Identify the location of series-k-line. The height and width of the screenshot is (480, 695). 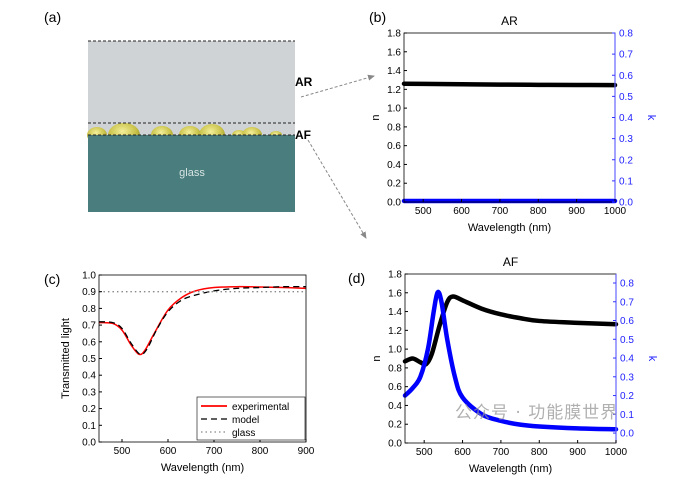
(510, 360).